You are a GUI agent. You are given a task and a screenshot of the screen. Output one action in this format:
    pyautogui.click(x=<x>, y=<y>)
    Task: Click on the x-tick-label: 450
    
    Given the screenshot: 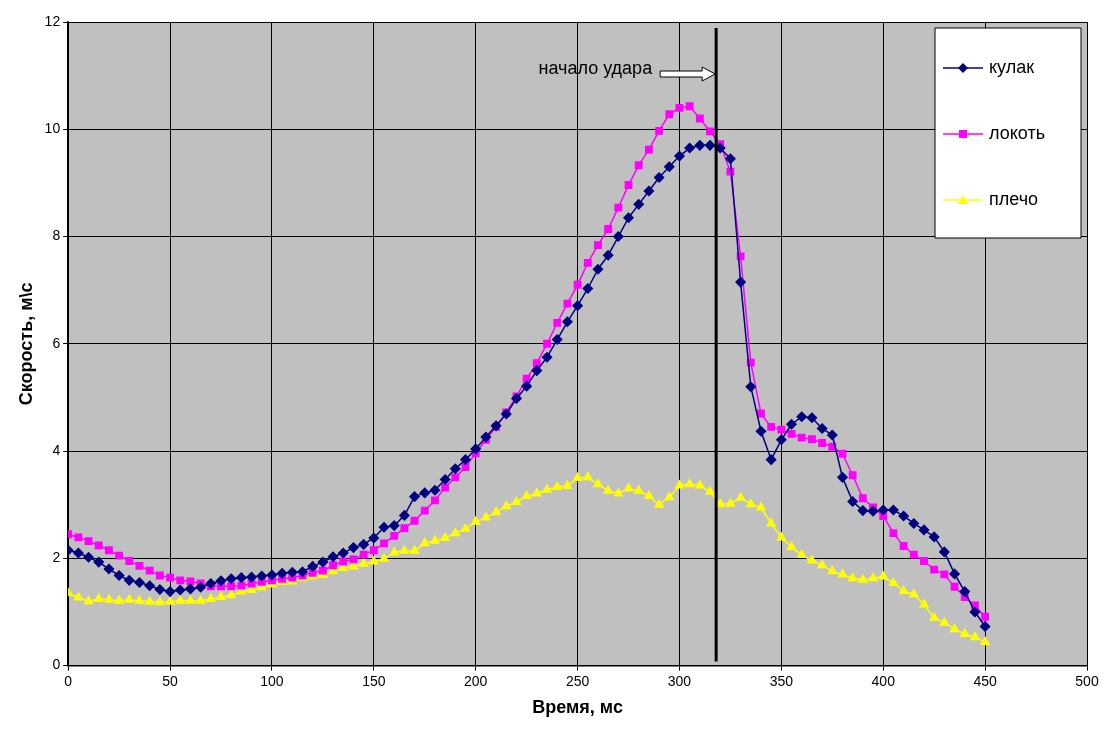 What is the action you would take?
    pyautogui.click(x=985, y=680)
    